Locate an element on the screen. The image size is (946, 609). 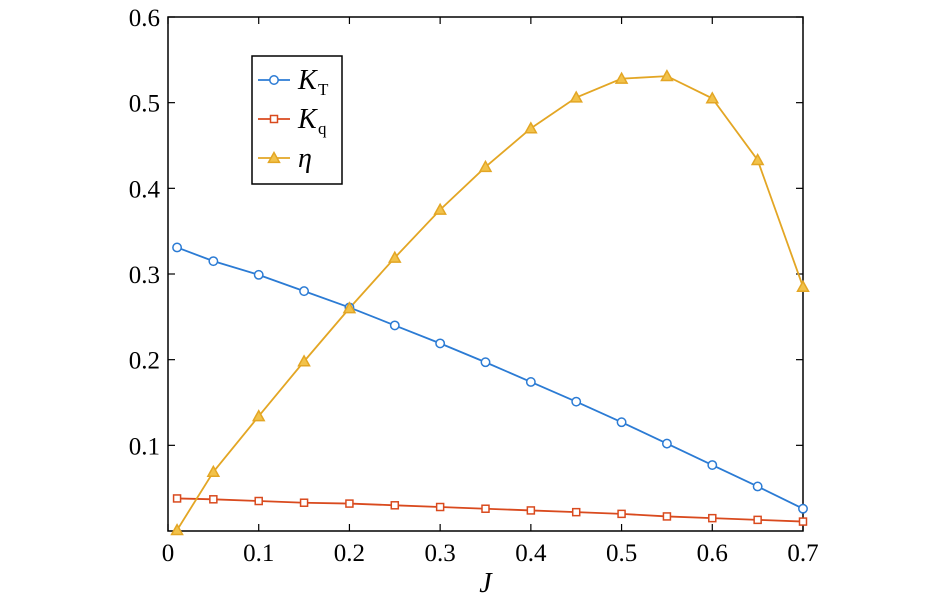
legend-entry-subscript: T is located at coordinates (323, 89).